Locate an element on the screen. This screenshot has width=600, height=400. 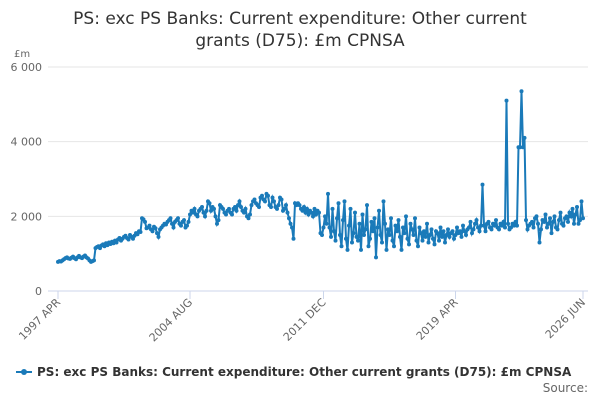
y-tick-label: 0 is located at coordinates (38, 291).